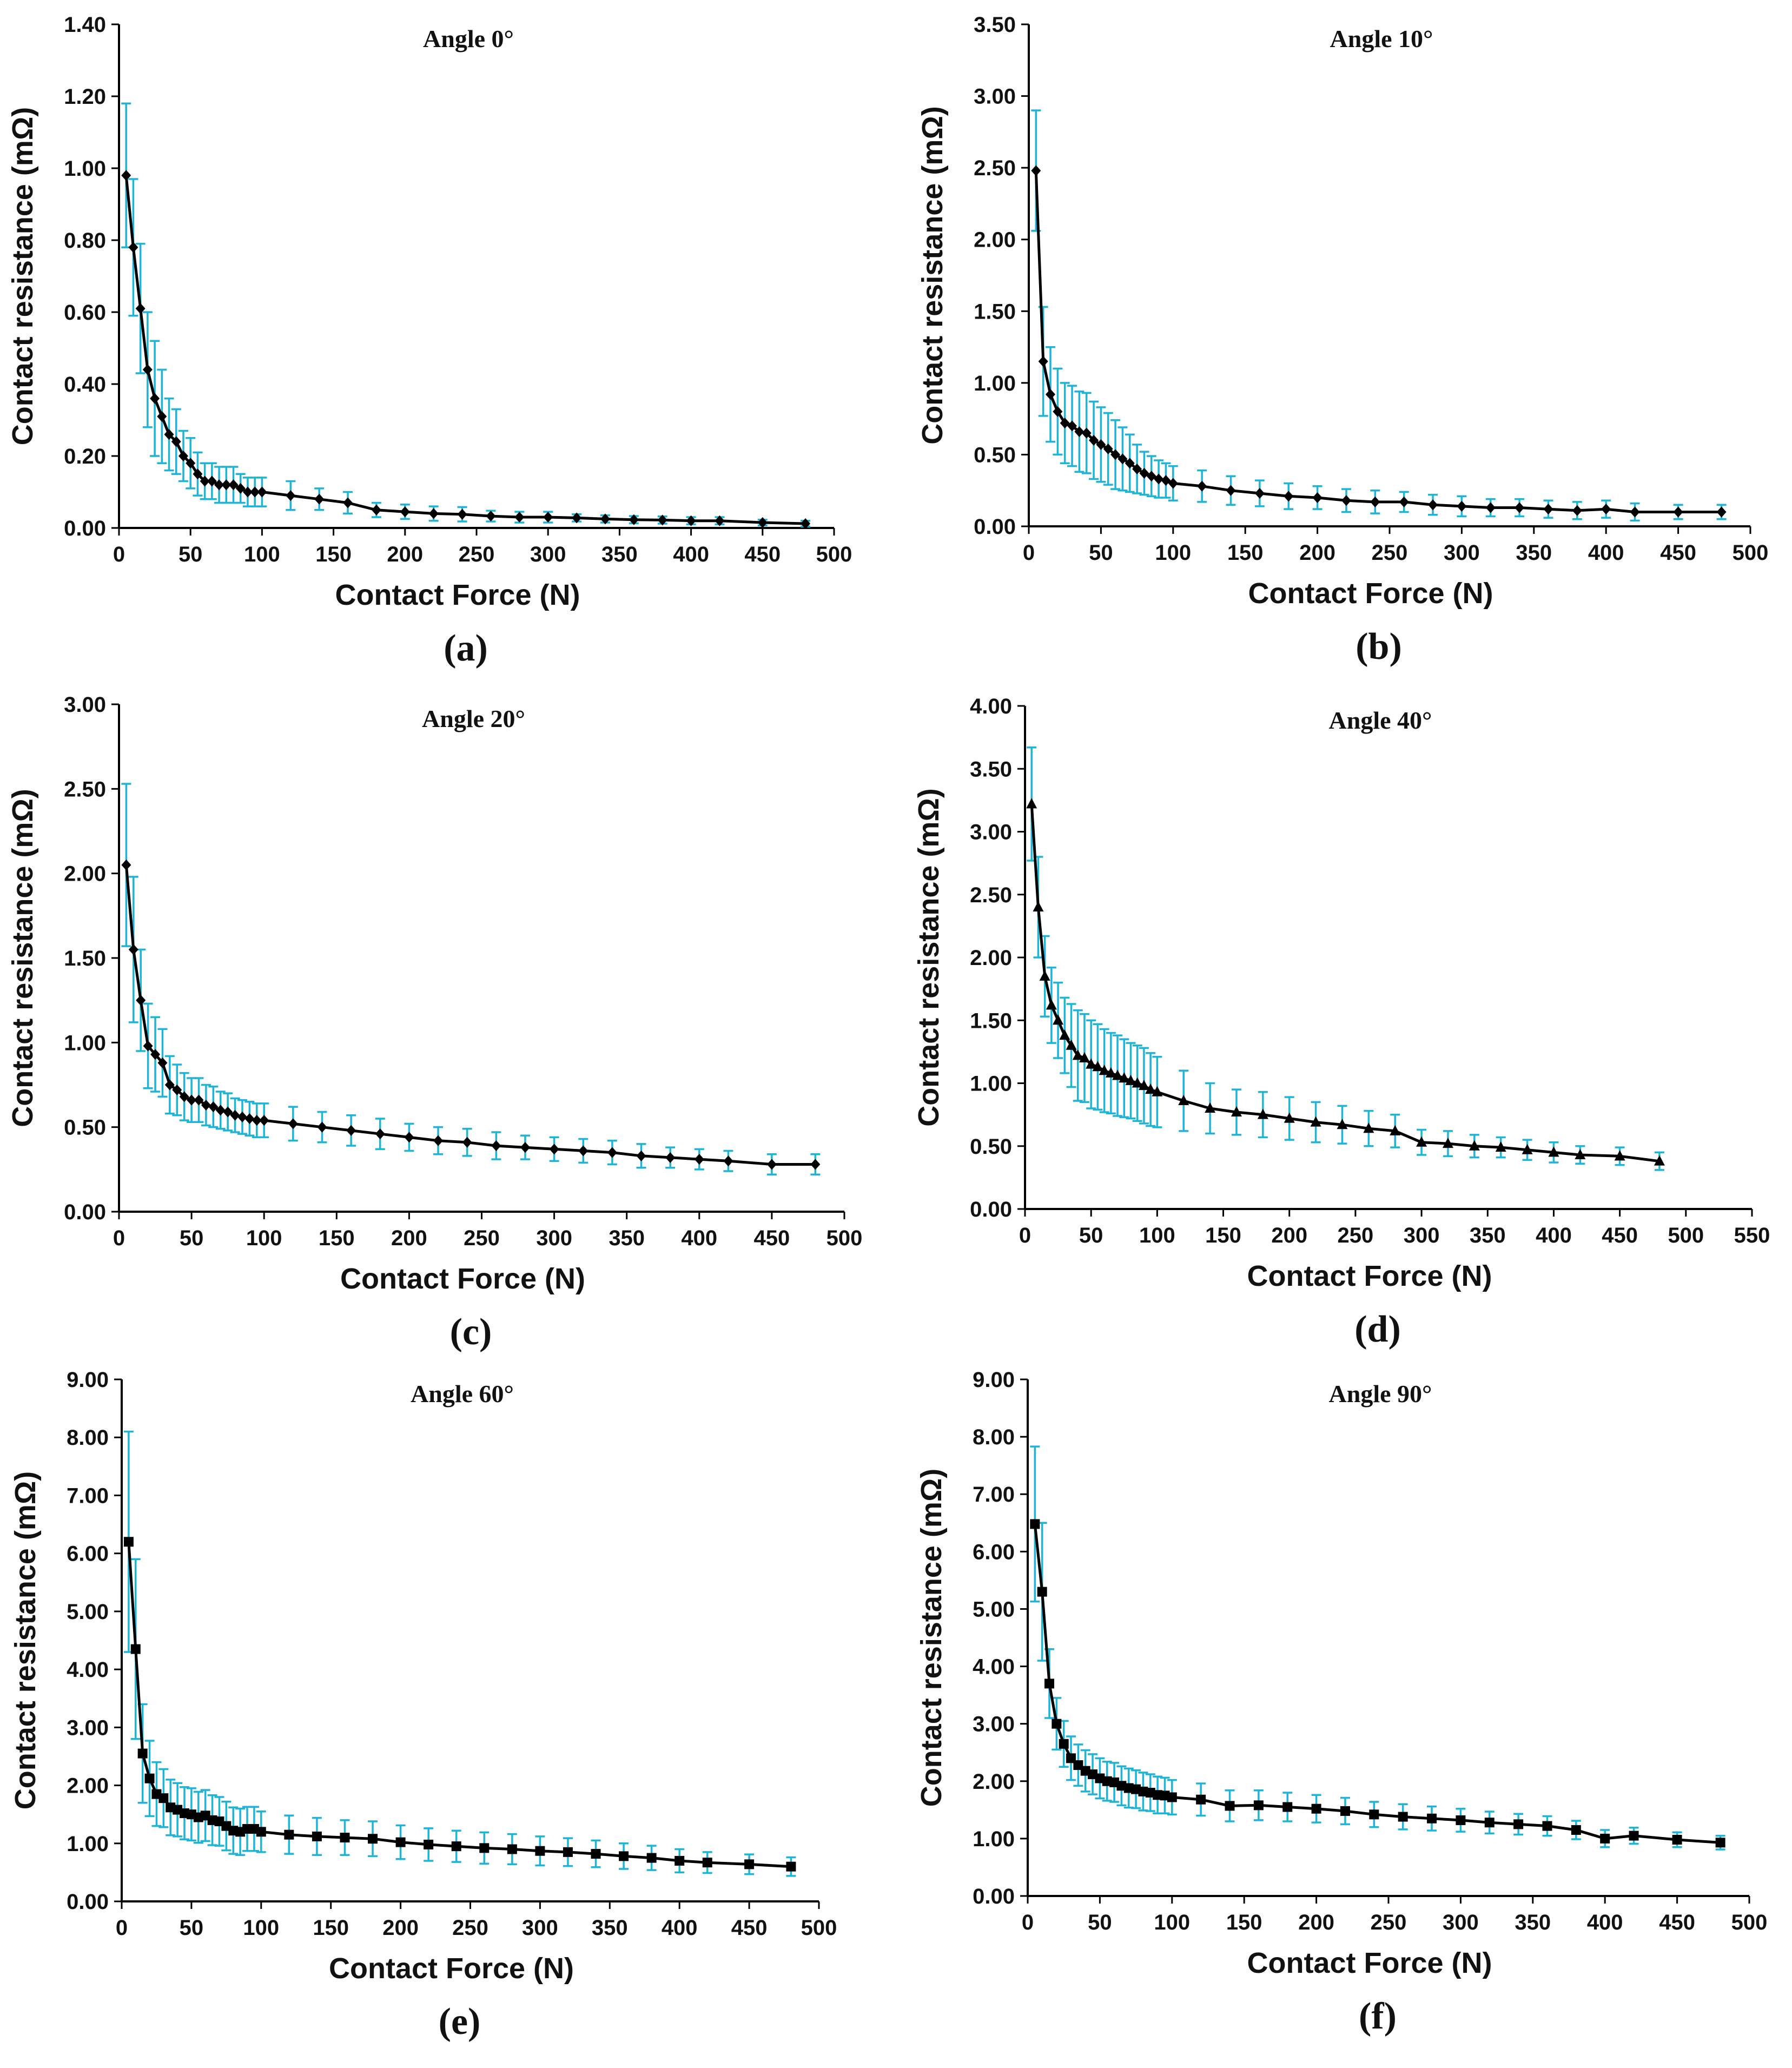 This screenshot has height=2068, width=1792. I want to click on panel-letter-text: a, so click(466, 648).